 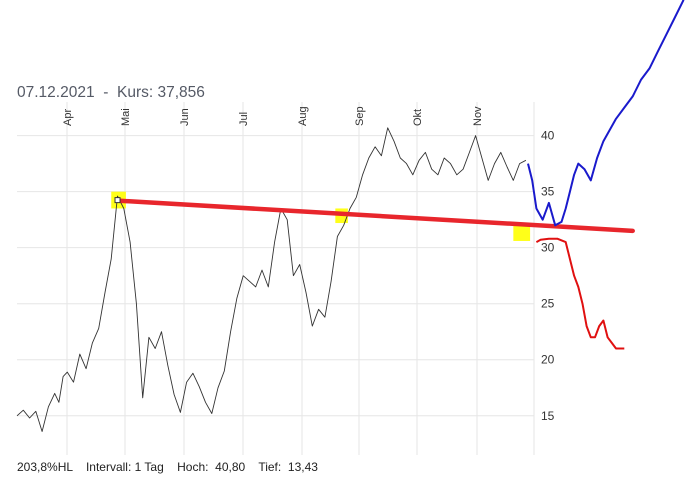 What do you see at coordinates (548, 136) in the screenshot?
I see `y-tick-label: 40` at bounding box center [548, 136].